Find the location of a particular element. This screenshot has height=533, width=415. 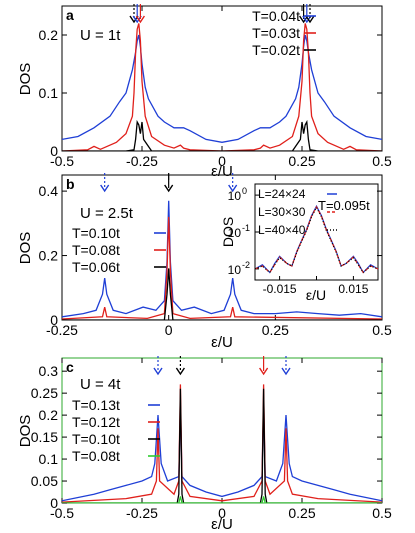

inset-frame is located at coordinates (316, 232).